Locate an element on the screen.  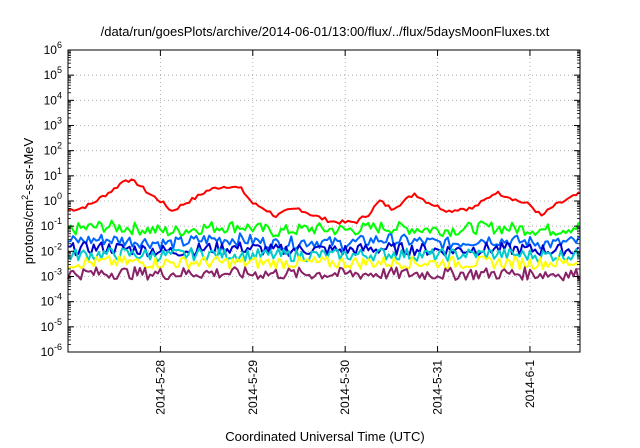
y-tick-label: 10⁴ is located at coordinates (53, 98).